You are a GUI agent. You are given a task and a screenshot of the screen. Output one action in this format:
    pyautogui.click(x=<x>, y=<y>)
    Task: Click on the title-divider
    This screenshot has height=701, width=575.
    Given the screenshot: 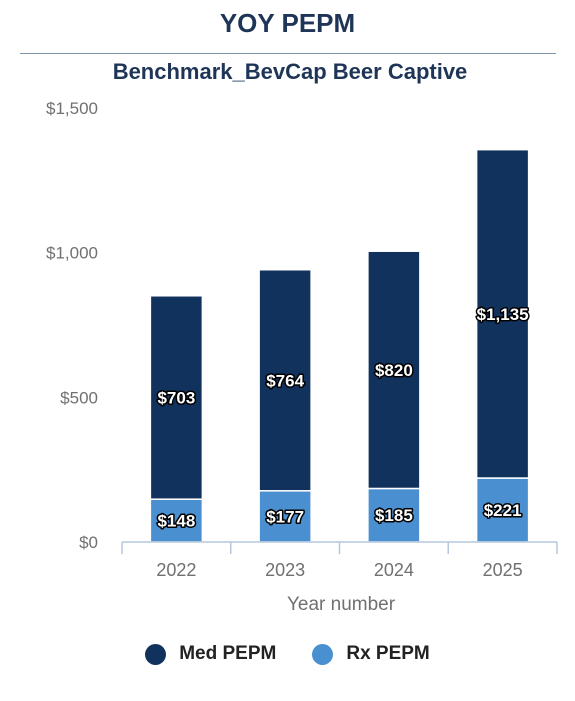 What is the action you would take?
    pyautogui.click(x=288, y=53)
    